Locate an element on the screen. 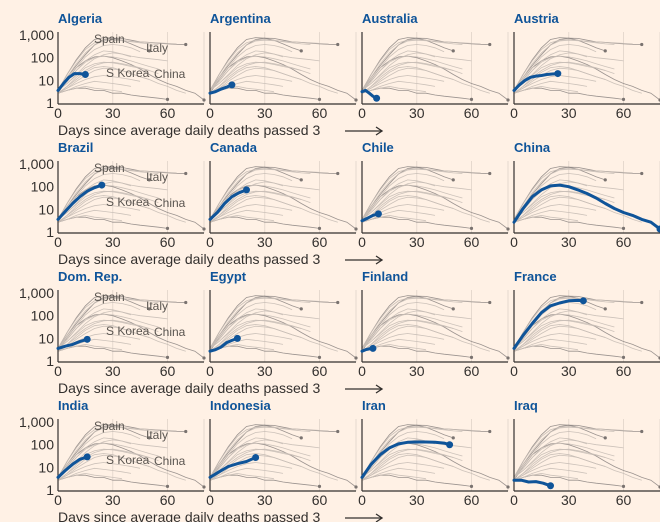 Image resolution: width=660 pixels, height=522 pixels. panel-title-brazil: Brazil is located at coordinates (75, 147).